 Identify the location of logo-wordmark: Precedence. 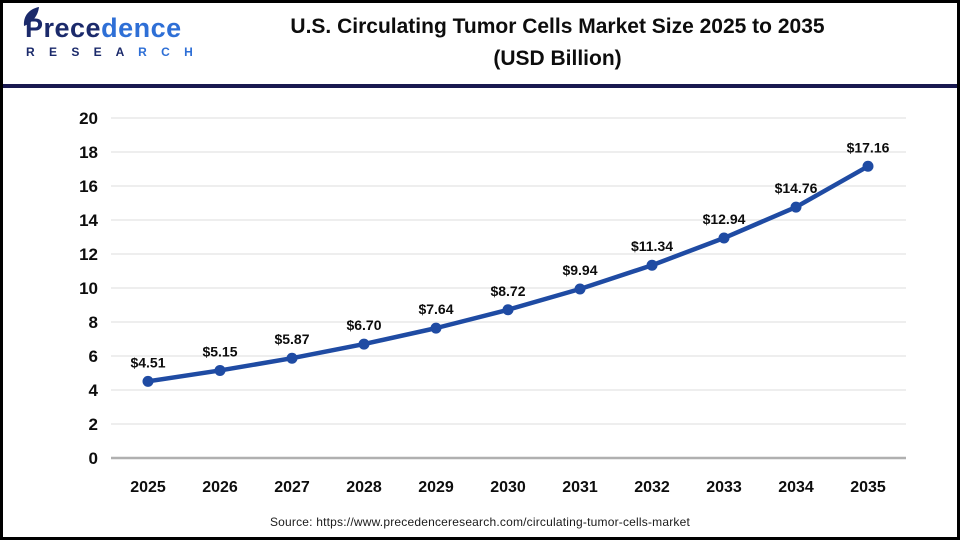
(108, 25).